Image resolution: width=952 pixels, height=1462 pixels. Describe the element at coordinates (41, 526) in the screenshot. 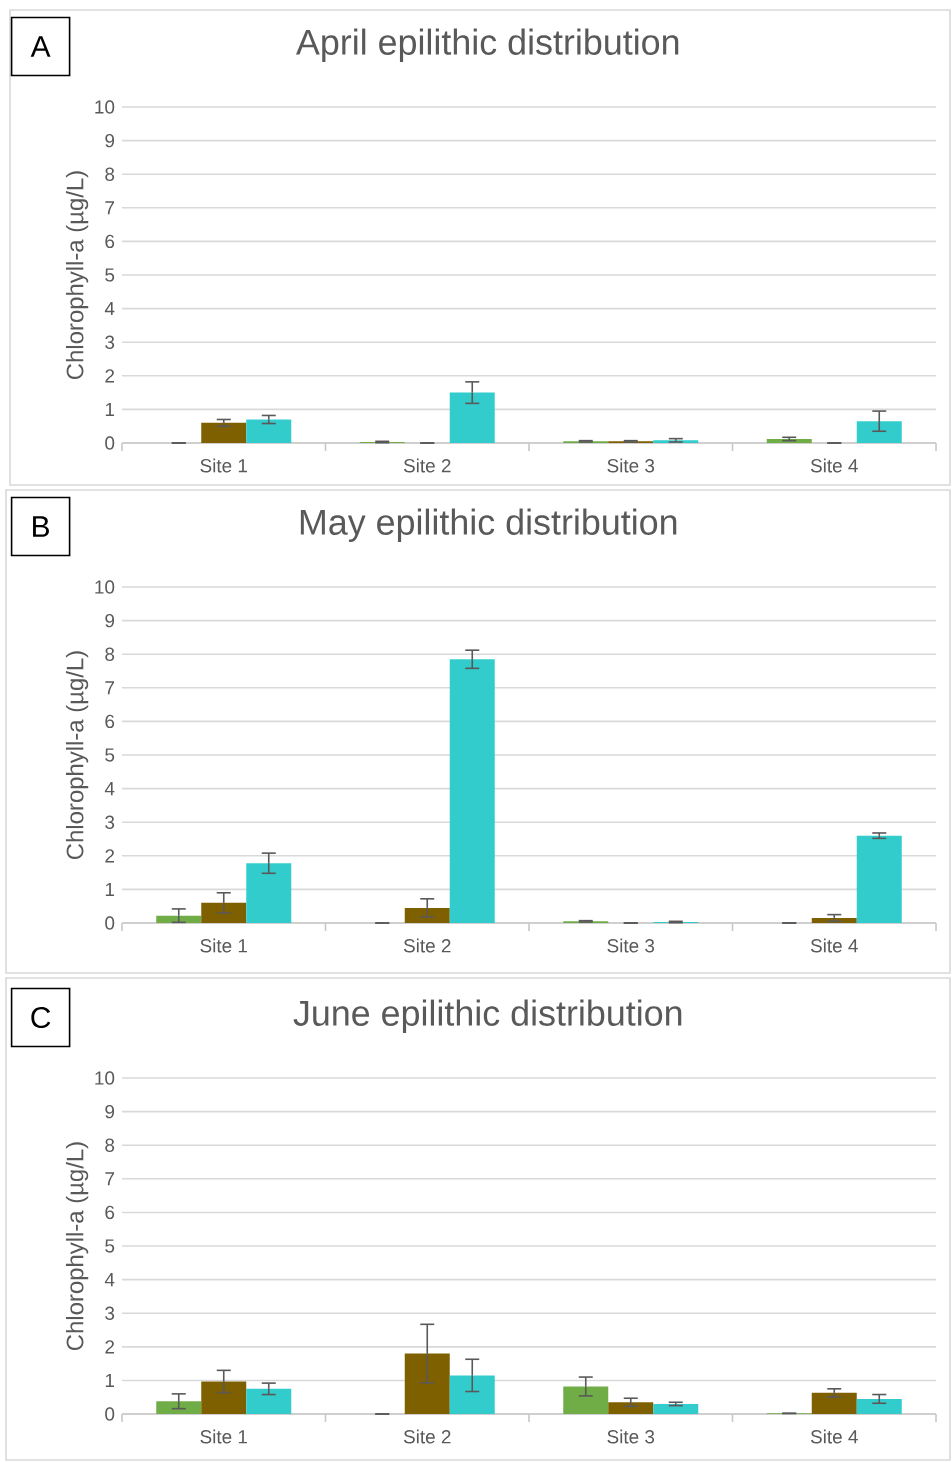

I see `text: B` at that location.